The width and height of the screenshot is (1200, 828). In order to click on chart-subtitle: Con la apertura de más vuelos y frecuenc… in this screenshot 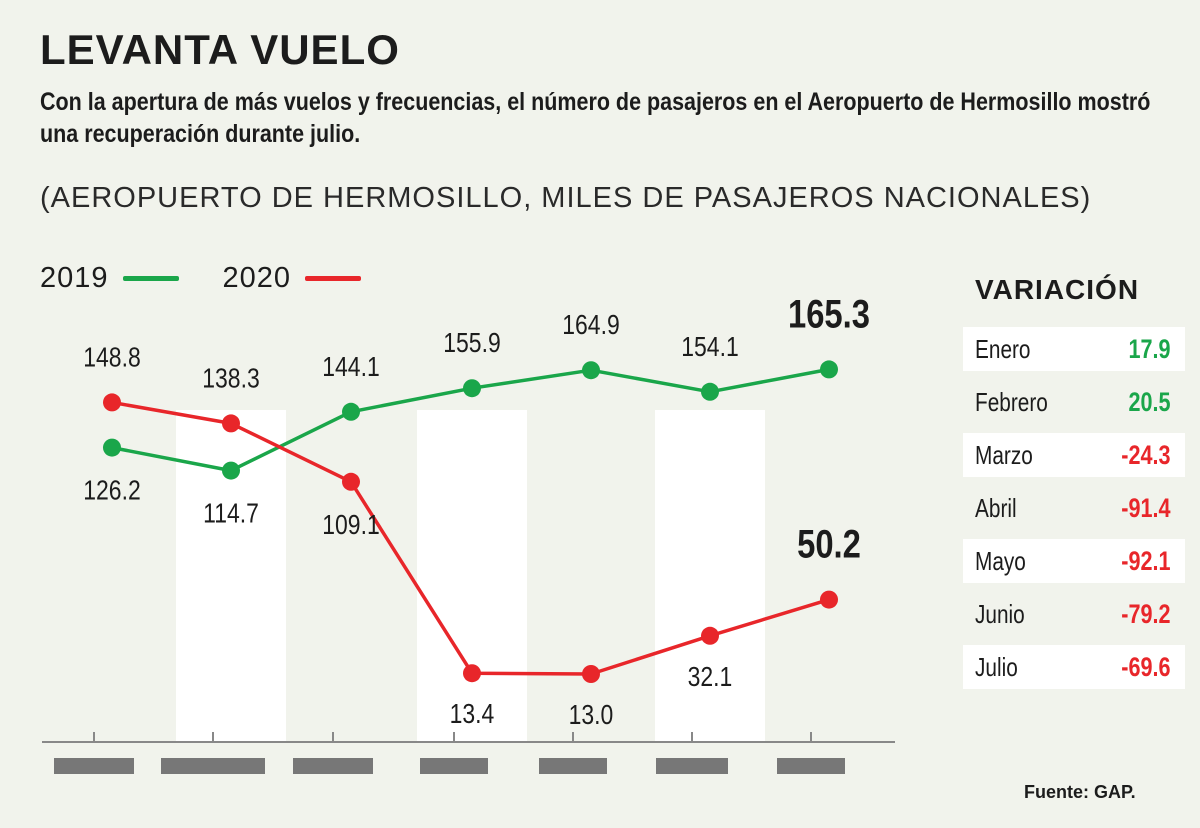, I will do `click(595, 118)`.